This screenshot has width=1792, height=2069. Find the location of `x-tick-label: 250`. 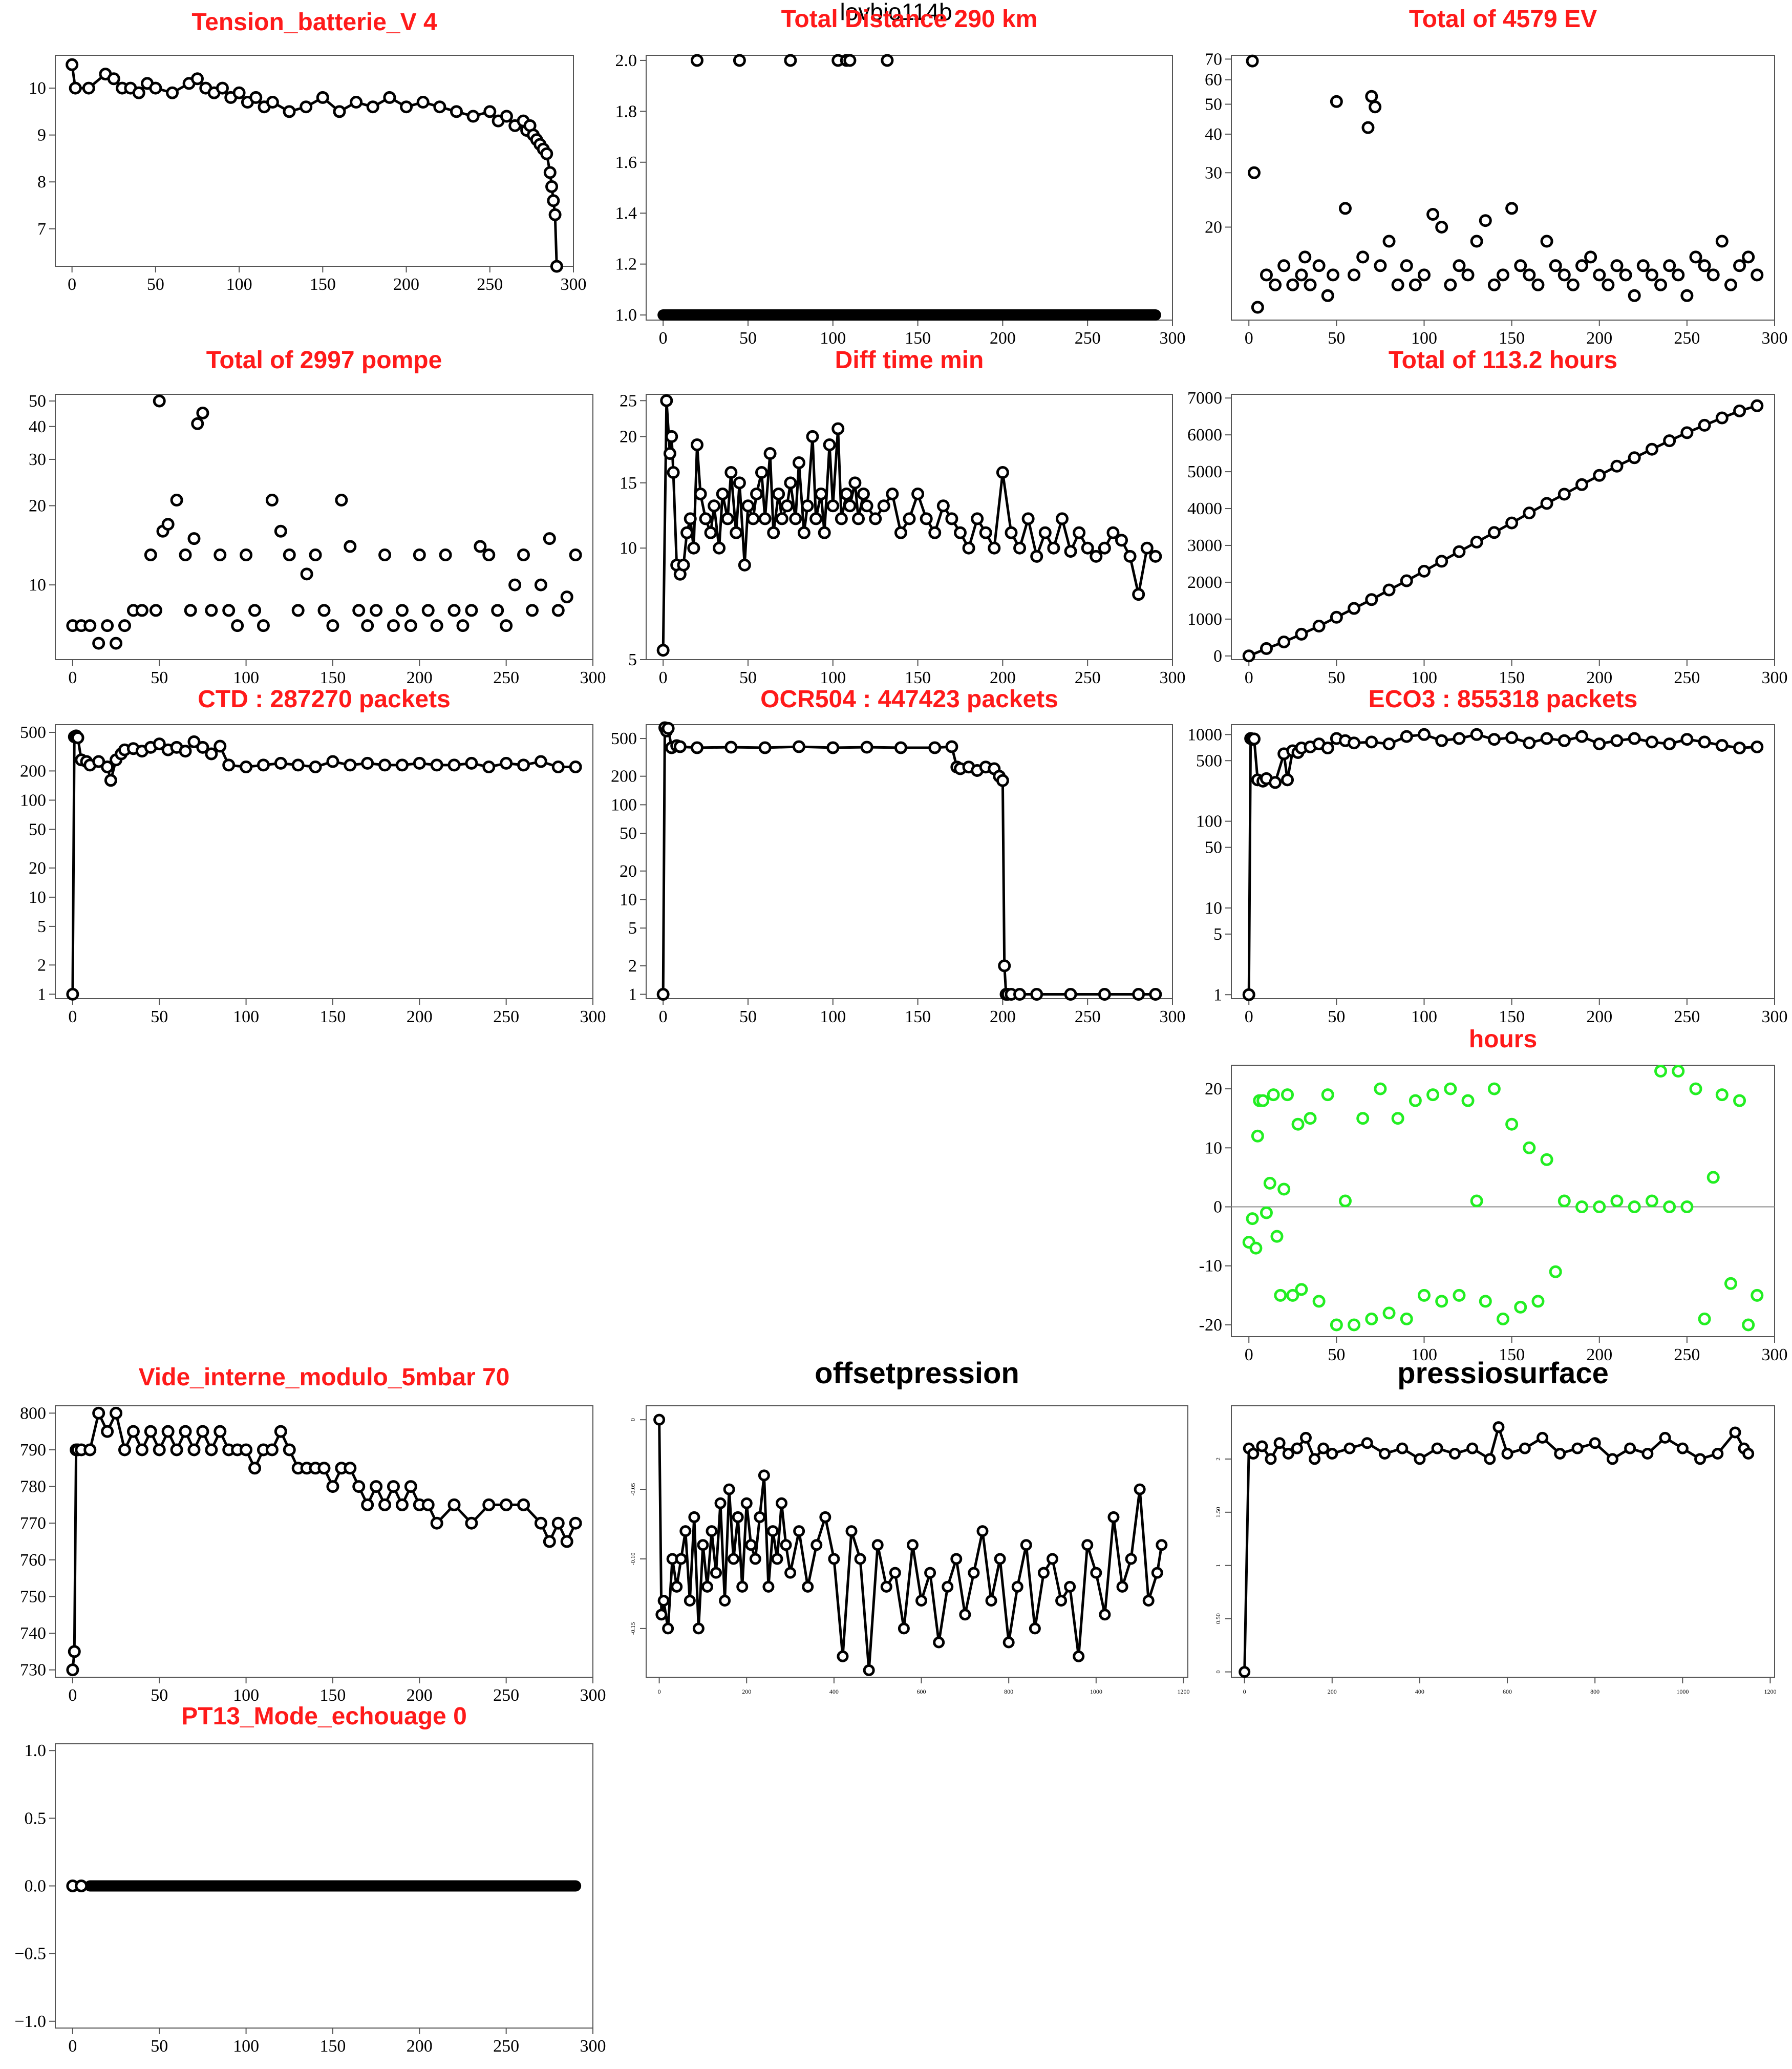

x-tick-label: 250 is located at coordinates (490, 284).